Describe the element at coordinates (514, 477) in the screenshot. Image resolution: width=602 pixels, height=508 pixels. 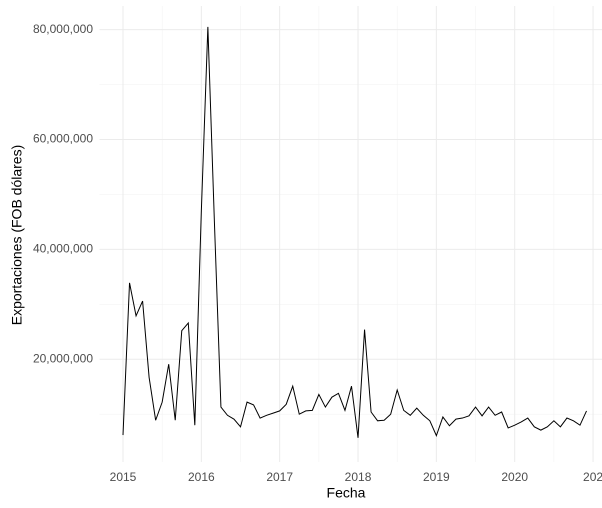
I see `x-tick-label: 2020` at that location.